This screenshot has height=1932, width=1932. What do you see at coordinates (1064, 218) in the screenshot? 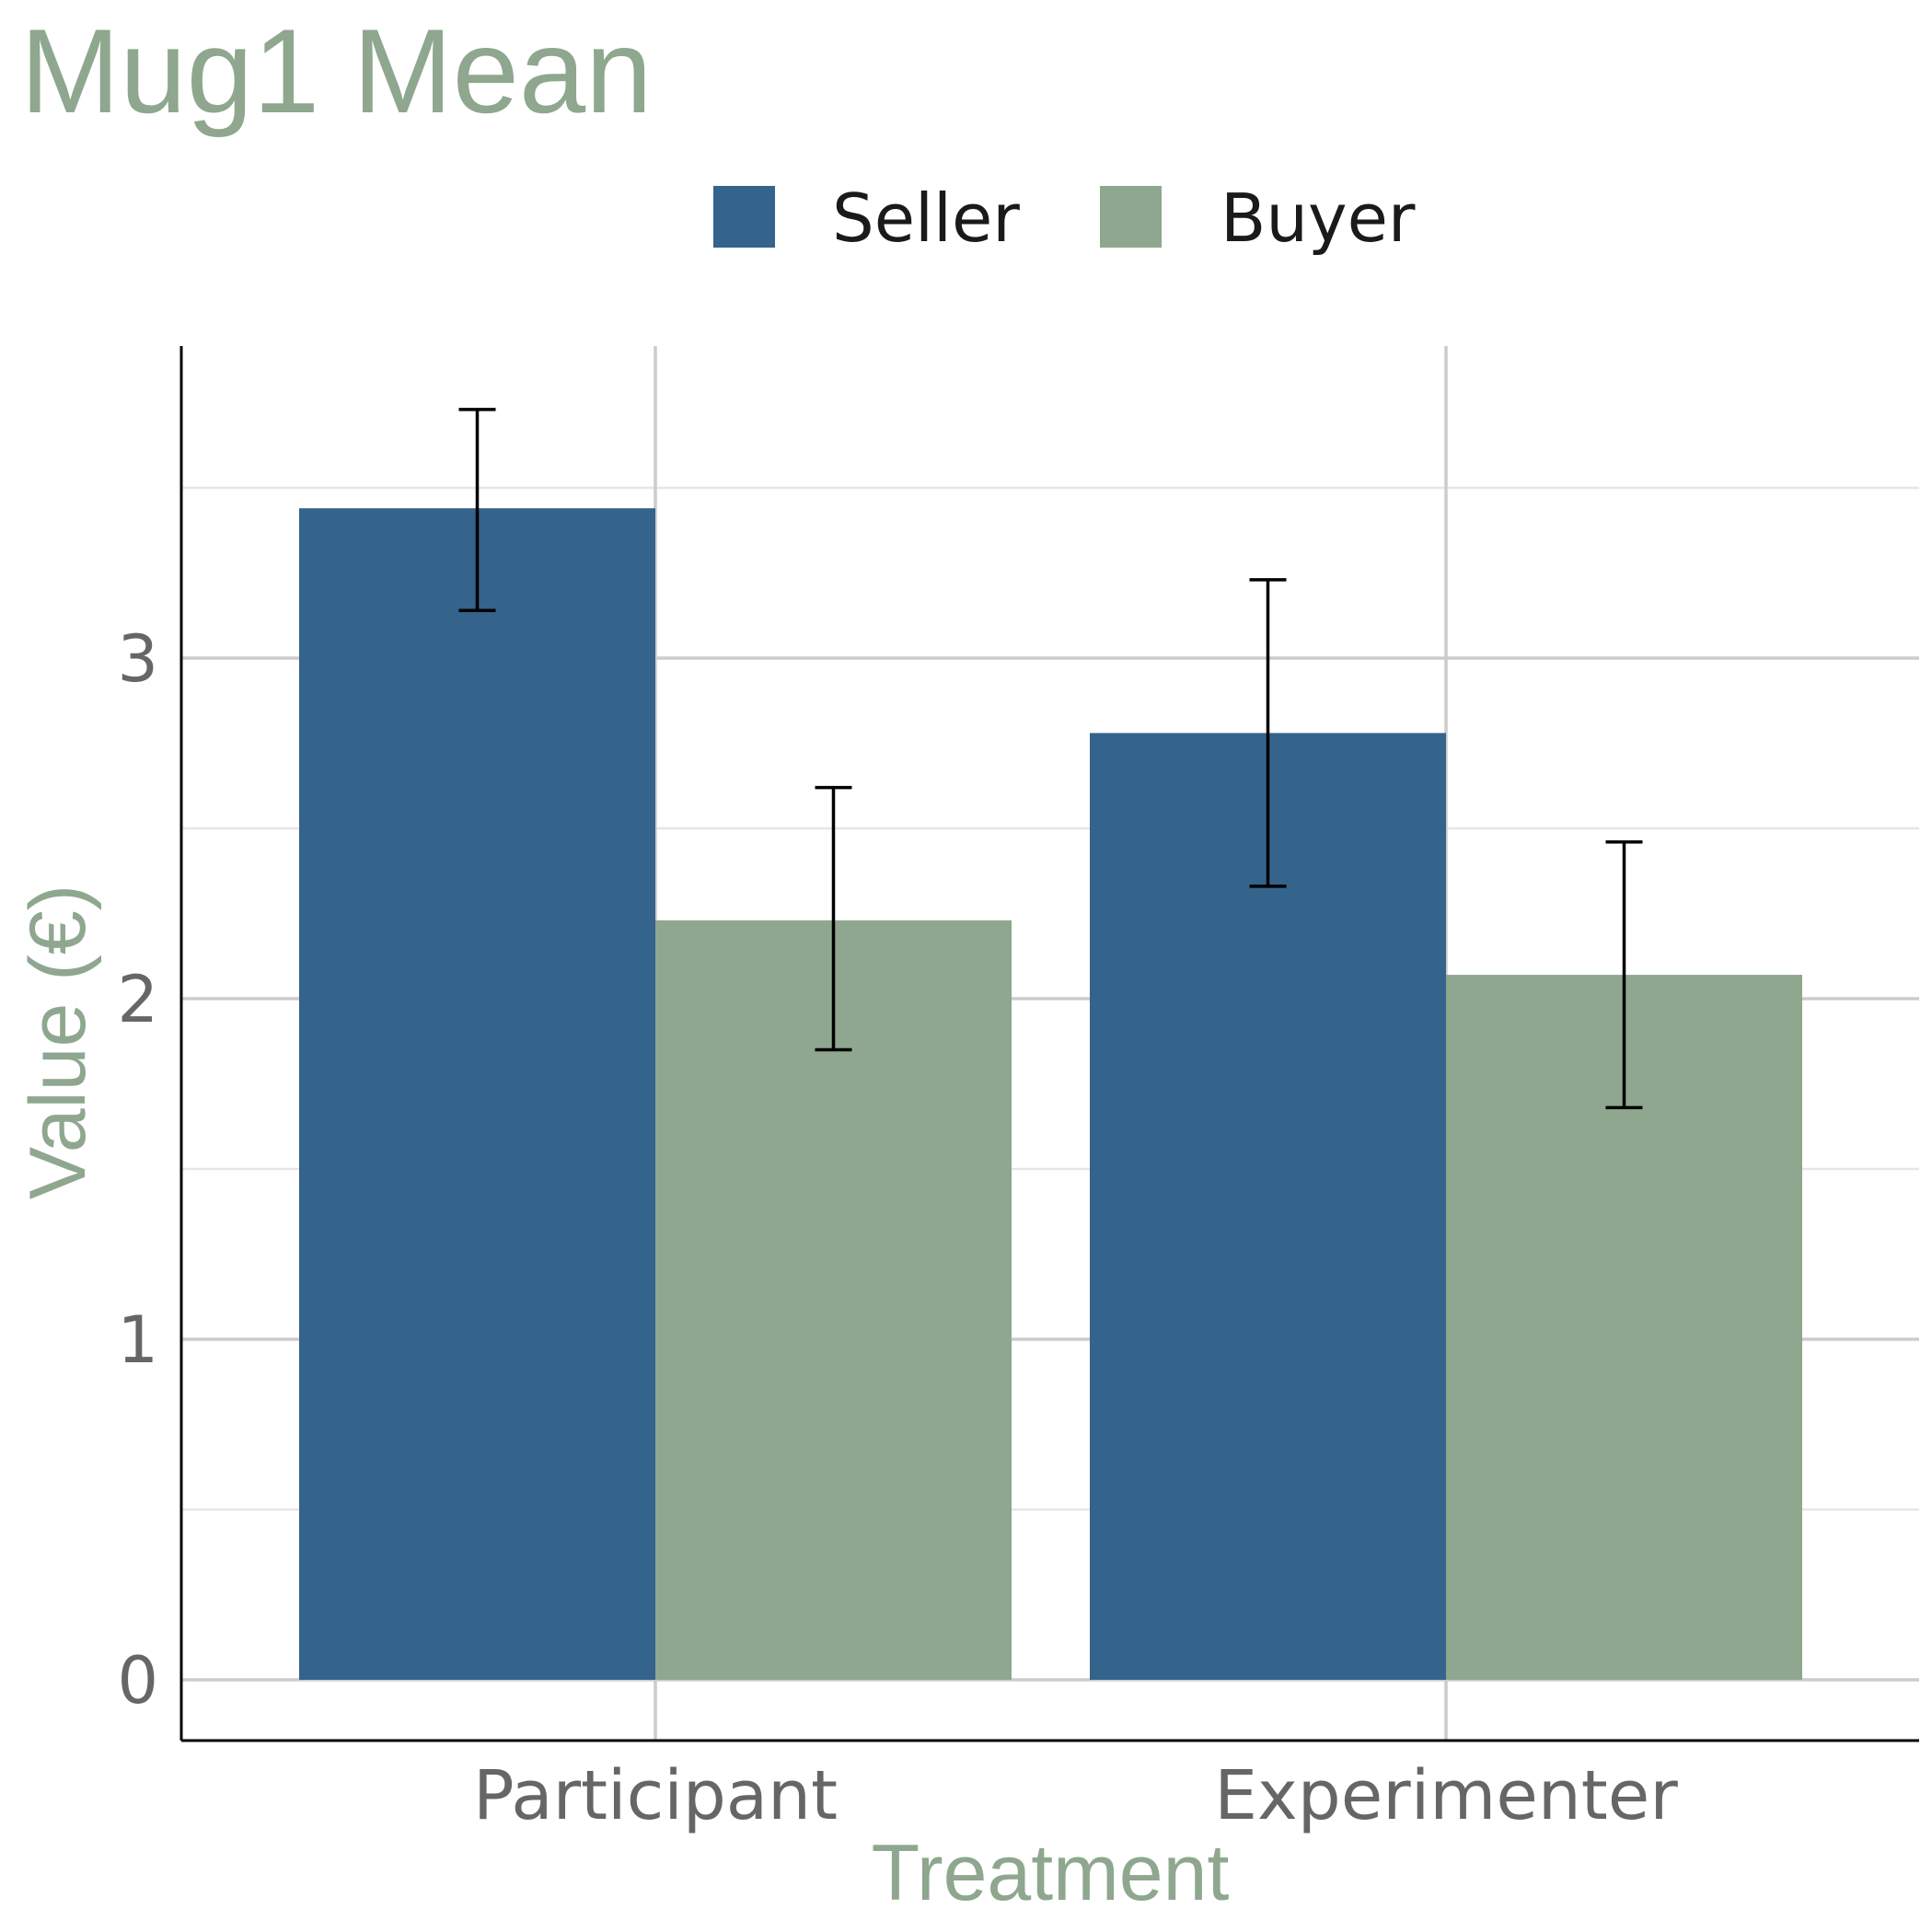
I see `legend: Seller Buyer` at bounding box center [1064, 218].